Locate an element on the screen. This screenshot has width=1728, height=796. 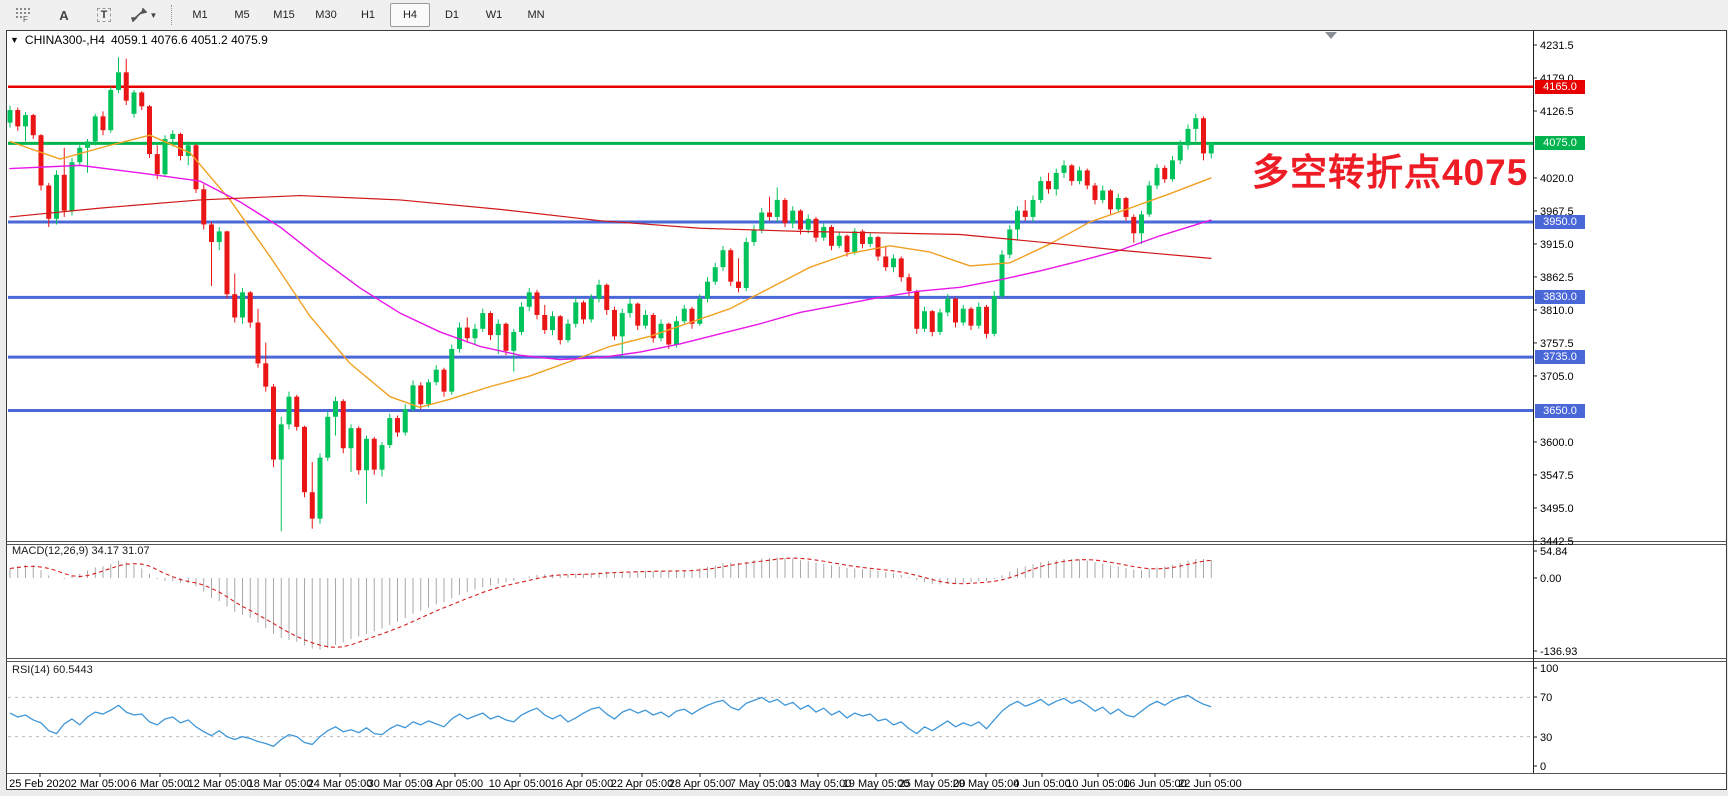
price-badge-3950.0: 3950.0 is located at coordinates (1560, 221).